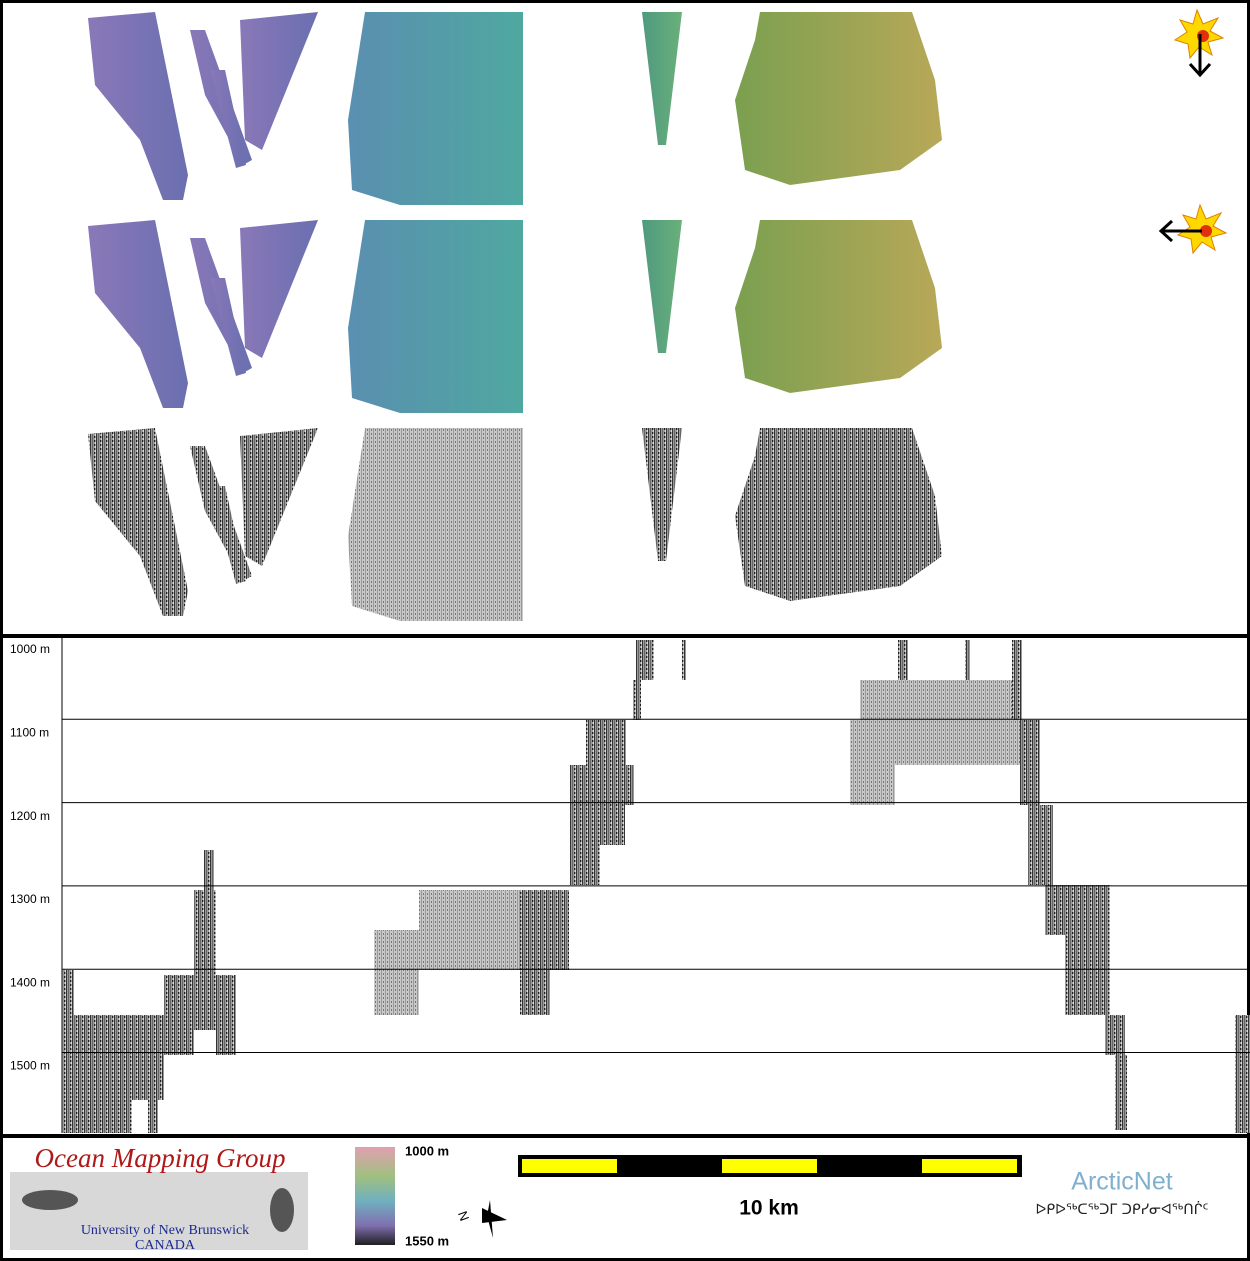 Image resolution: width=1250 pixels, height=1261 pixels. Describe the element at coordinates (402, 1195) in the screenshot. I see `colorbar: 1000 m 1550 m` at that location.